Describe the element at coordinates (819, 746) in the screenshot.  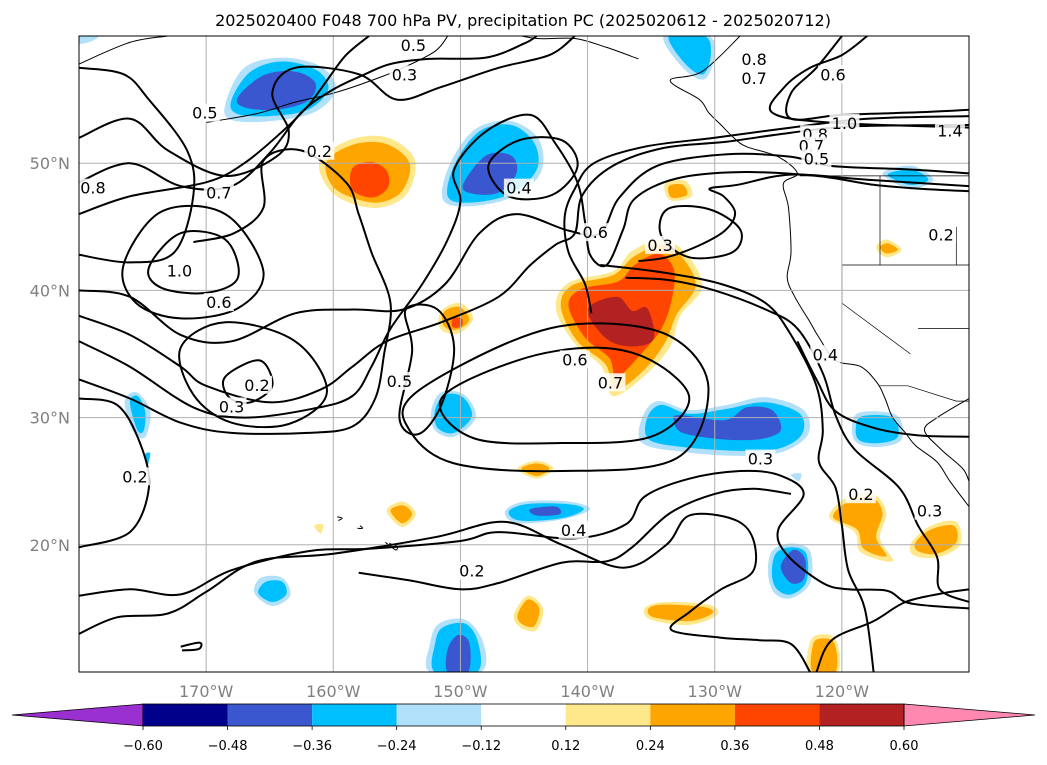
I see `colorbar-tick-label: 0.48` at that location.